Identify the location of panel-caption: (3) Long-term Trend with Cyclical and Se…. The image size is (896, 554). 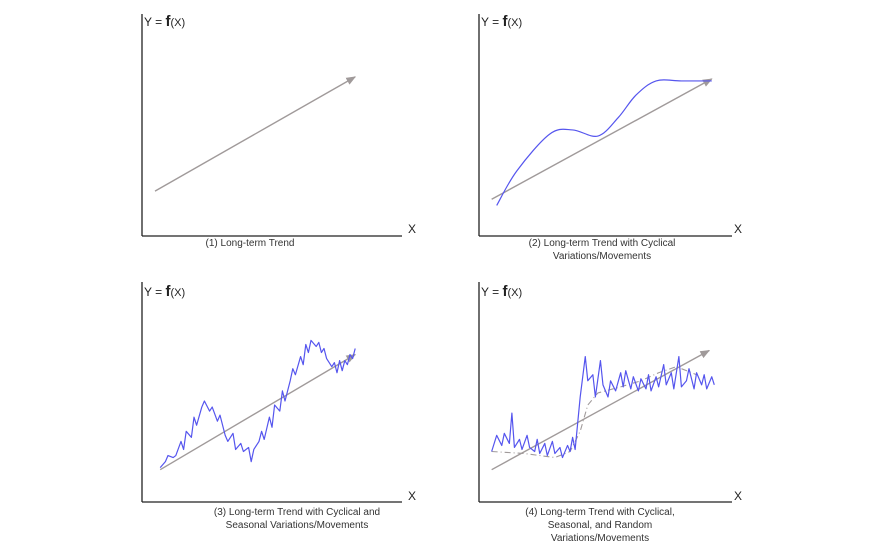
(297, 519).